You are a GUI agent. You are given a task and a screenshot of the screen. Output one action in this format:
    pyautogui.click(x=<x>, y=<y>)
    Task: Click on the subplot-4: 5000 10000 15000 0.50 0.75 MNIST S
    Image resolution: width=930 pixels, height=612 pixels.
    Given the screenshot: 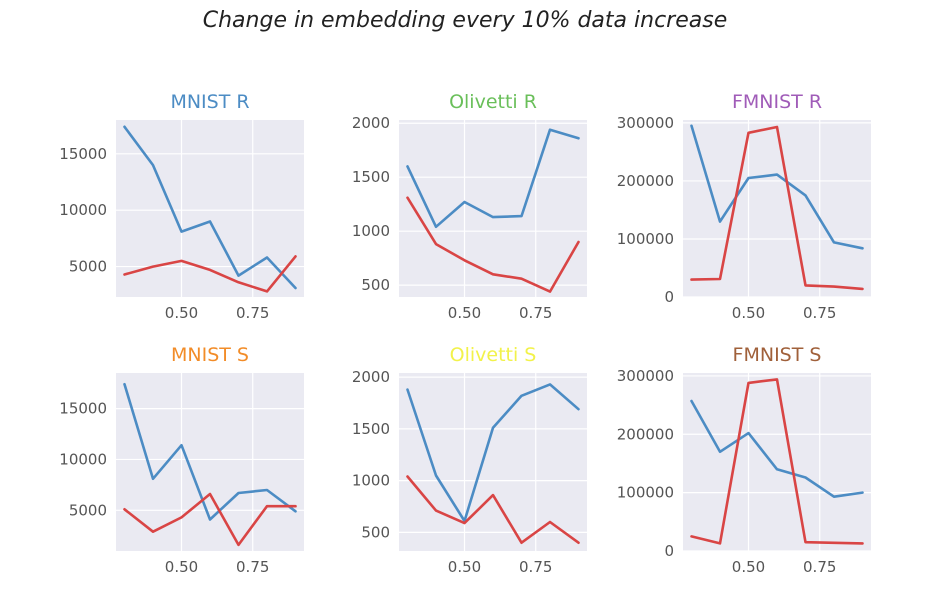 What is the action you would take?
    pyautogui.click(x=181, y=460)
    